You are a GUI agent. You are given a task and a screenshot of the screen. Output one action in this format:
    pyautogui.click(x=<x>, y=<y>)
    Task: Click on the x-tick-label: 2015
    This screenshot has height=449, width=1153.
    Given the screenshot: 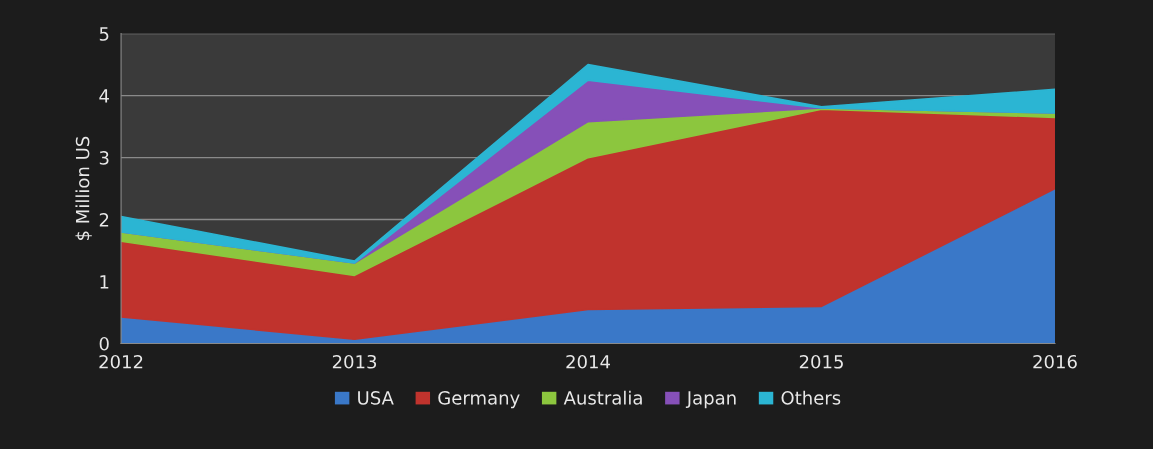 What is the action you would take?
    pyautogui.click(x=821, y=361)
    